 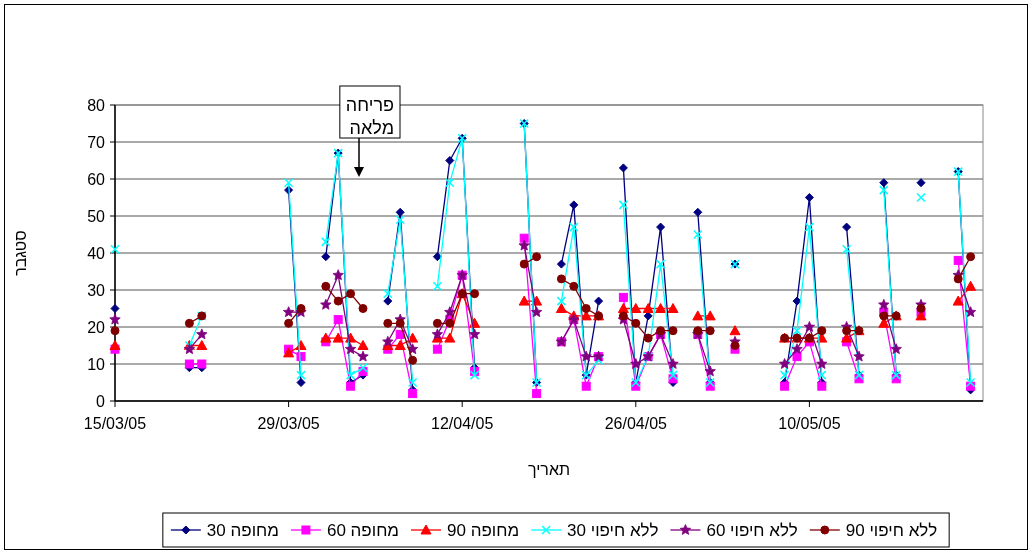 What do you see at coordinates (96, 327) in the screenshot?
I see `y-tick-label: 20` at bounding box center [96, 327].